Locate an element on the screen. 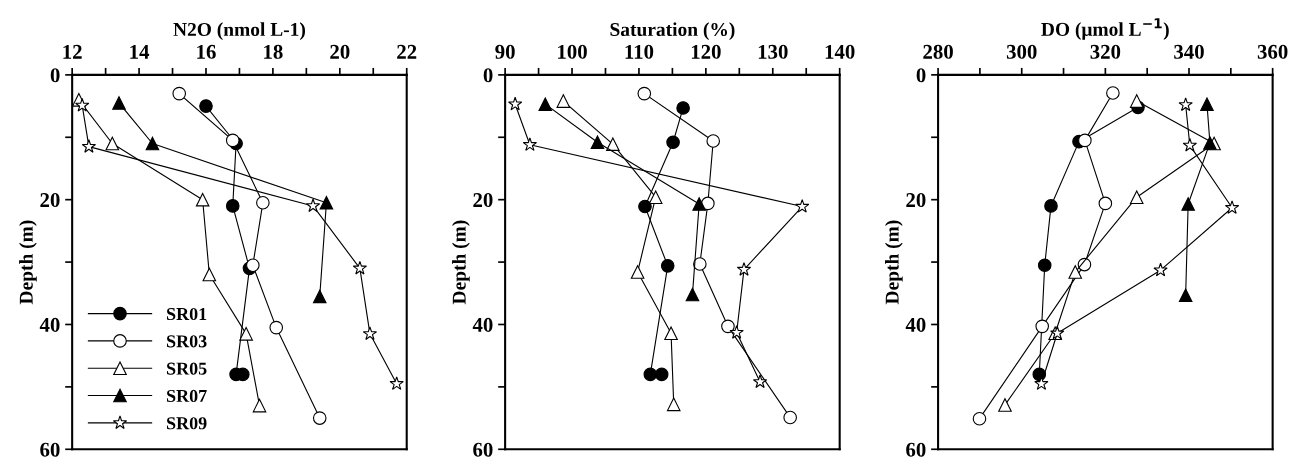 This screenshot has height=468, width=1312. x-tick-label: 14 is located at coordinates (140, 51).